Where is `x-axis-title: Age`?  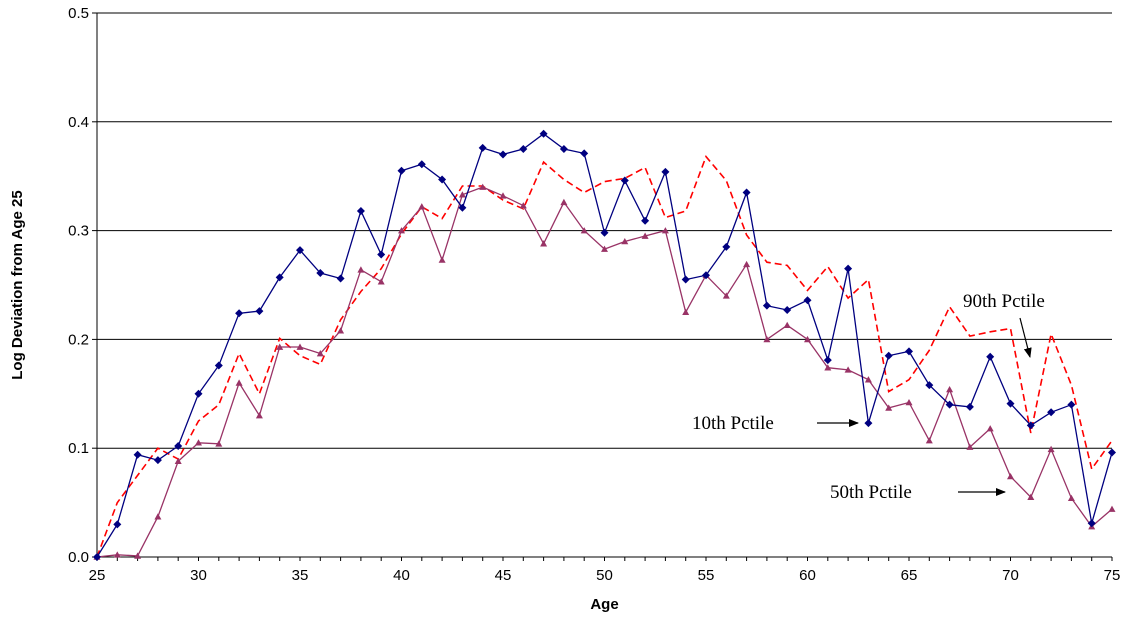
x-axis-title: Age is located at coordinates (604, 604).